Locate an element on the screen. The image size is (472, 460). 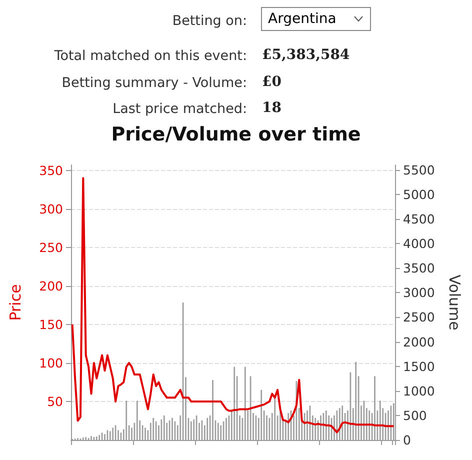
y-tick-label: 100 is located at coordinates (51, 362).